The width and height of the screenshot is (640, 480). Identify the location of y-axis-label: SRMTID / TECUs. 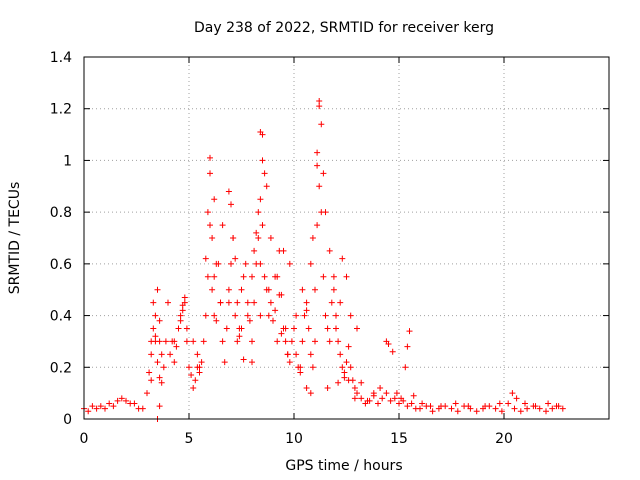
(15, 238).